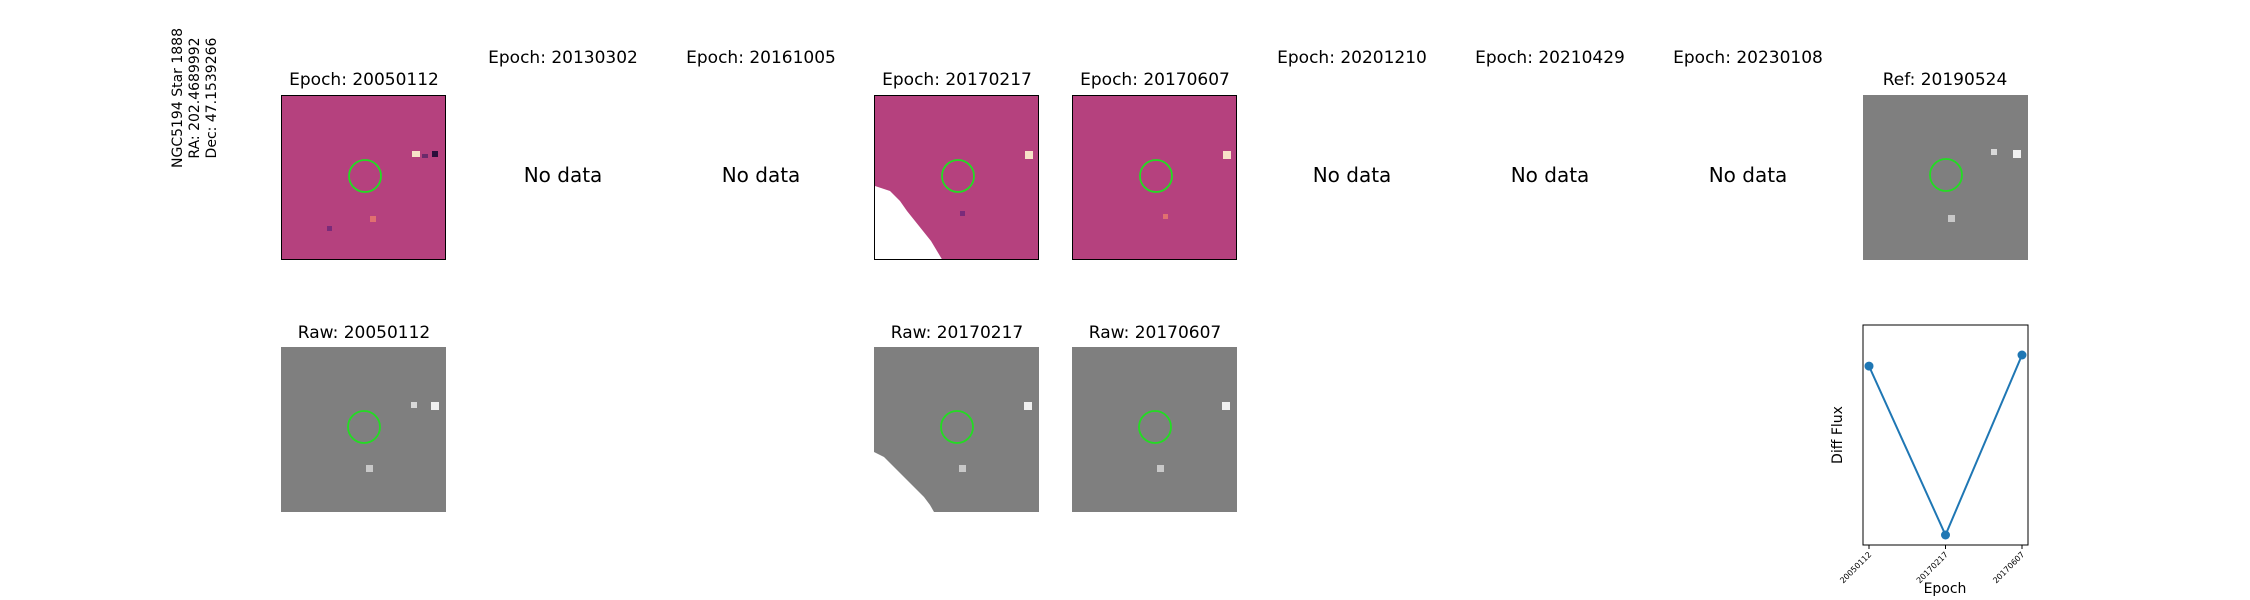  Describe the element at coordinates (1945, 80) in the screenshot. I see `panel-title-ref: Ref: 20190524` at that location.